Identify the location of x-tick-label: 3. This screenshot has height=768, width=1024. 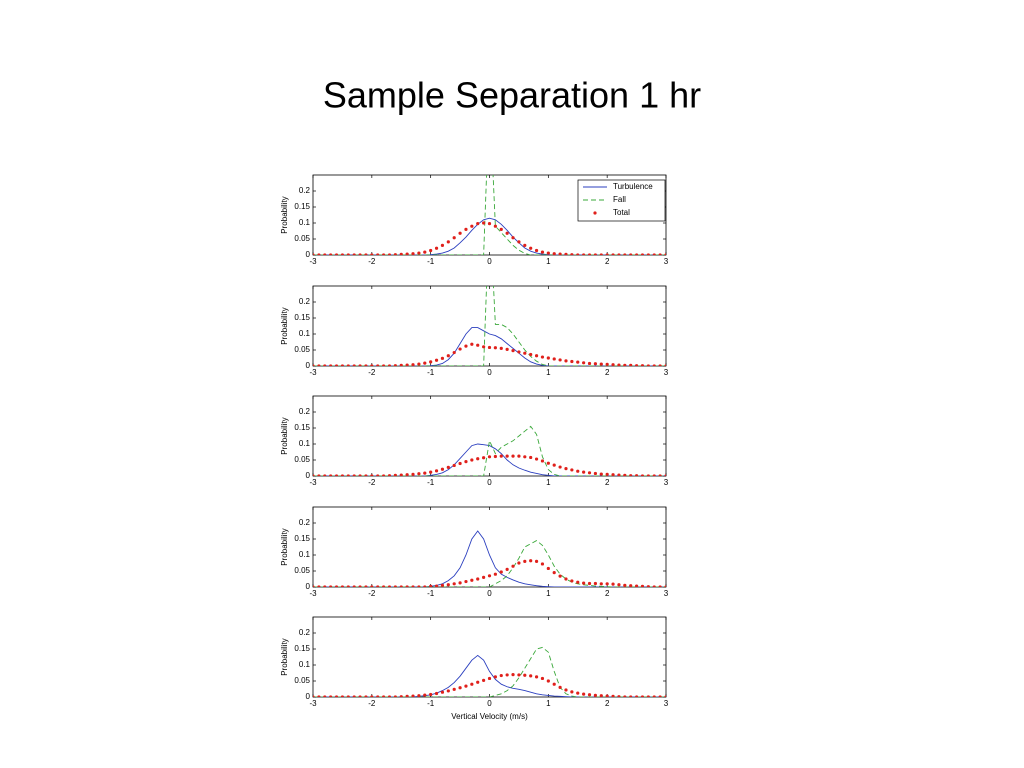
(666, 372).